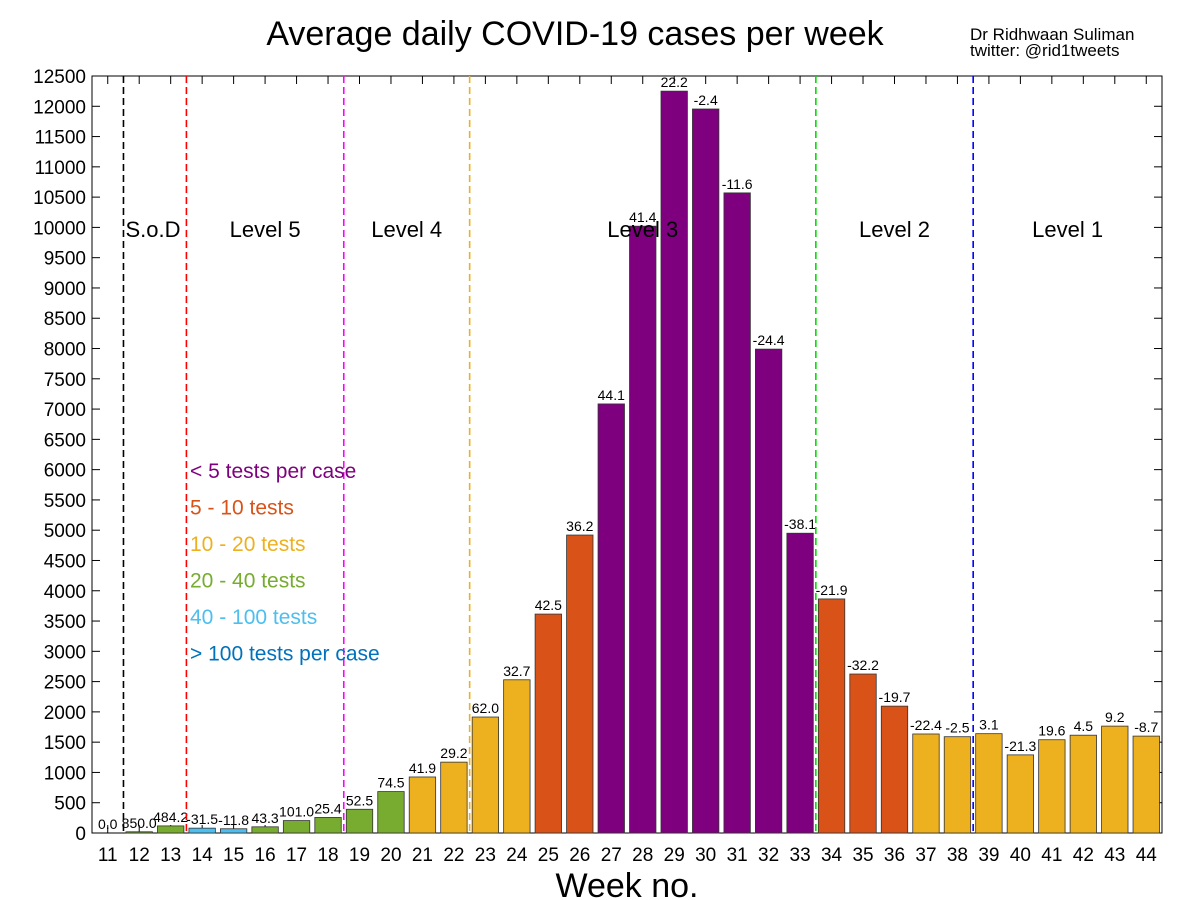 This screenshot has width=1200, height=900. Describe the element at coordinates (65, 622) in the screenshot. I see `y-tick-label: 3500` at that location.